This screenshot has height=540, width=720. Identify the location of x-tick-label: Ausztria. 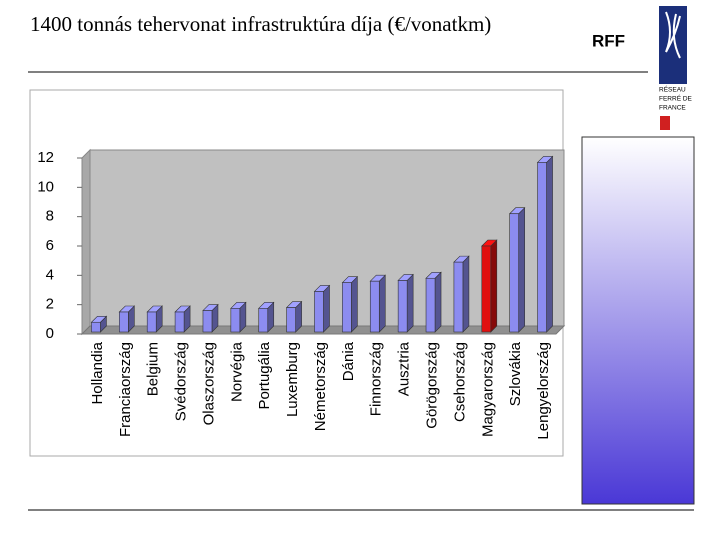
(404, 368).